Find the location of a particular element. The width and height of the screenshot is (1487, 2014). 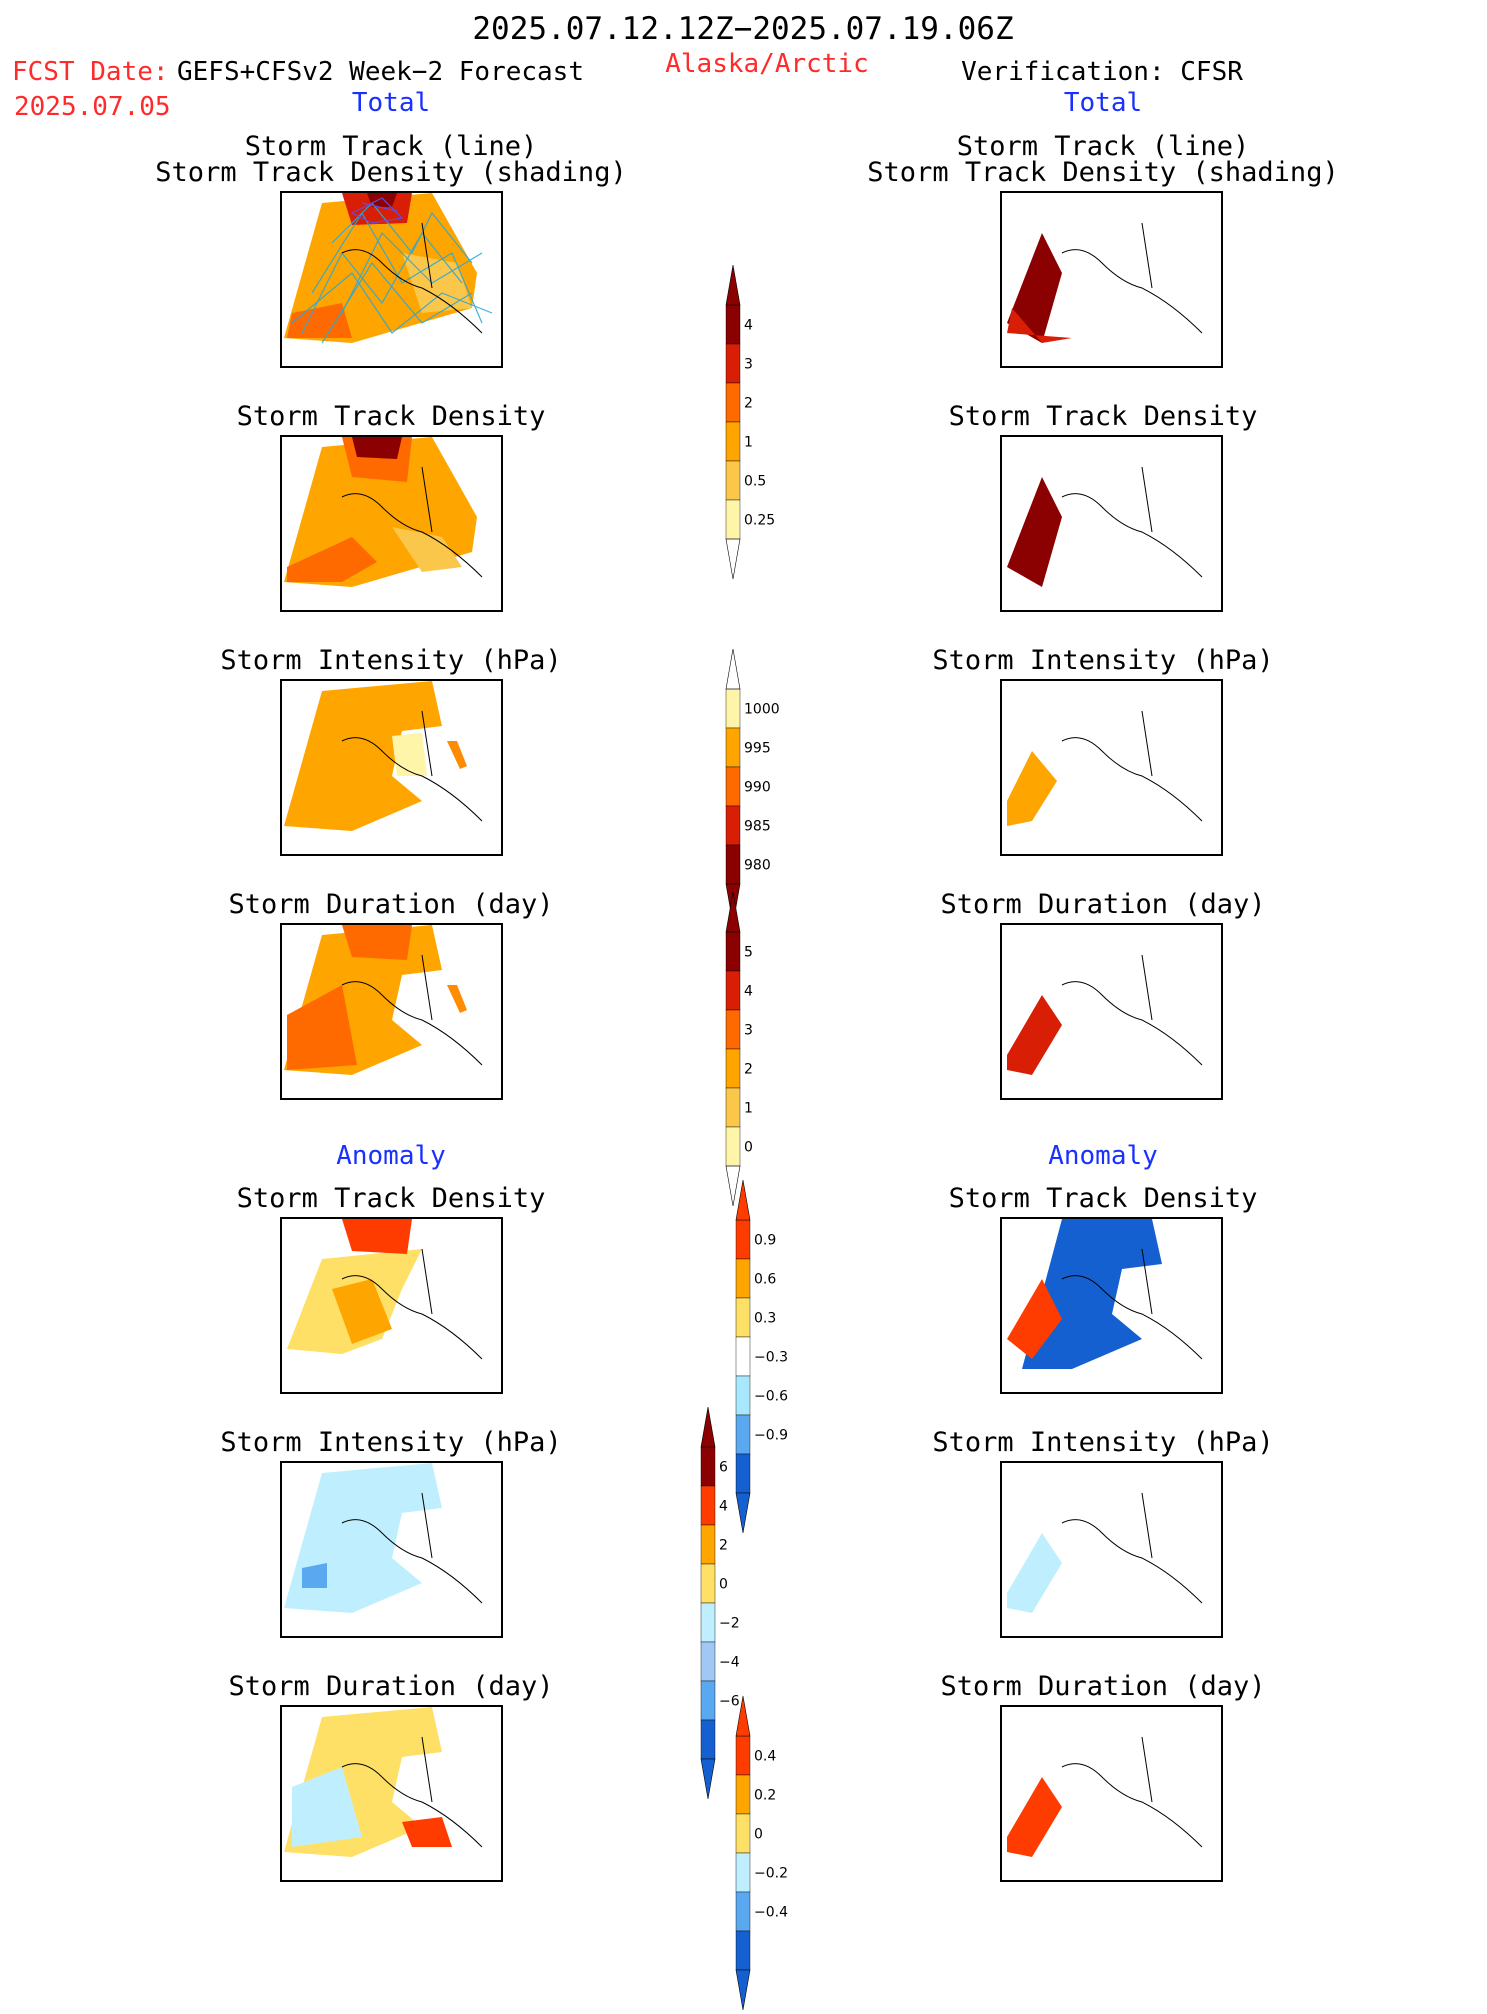

density_anom-tick-label: 0.6 is located at coordinates (765, 1280).